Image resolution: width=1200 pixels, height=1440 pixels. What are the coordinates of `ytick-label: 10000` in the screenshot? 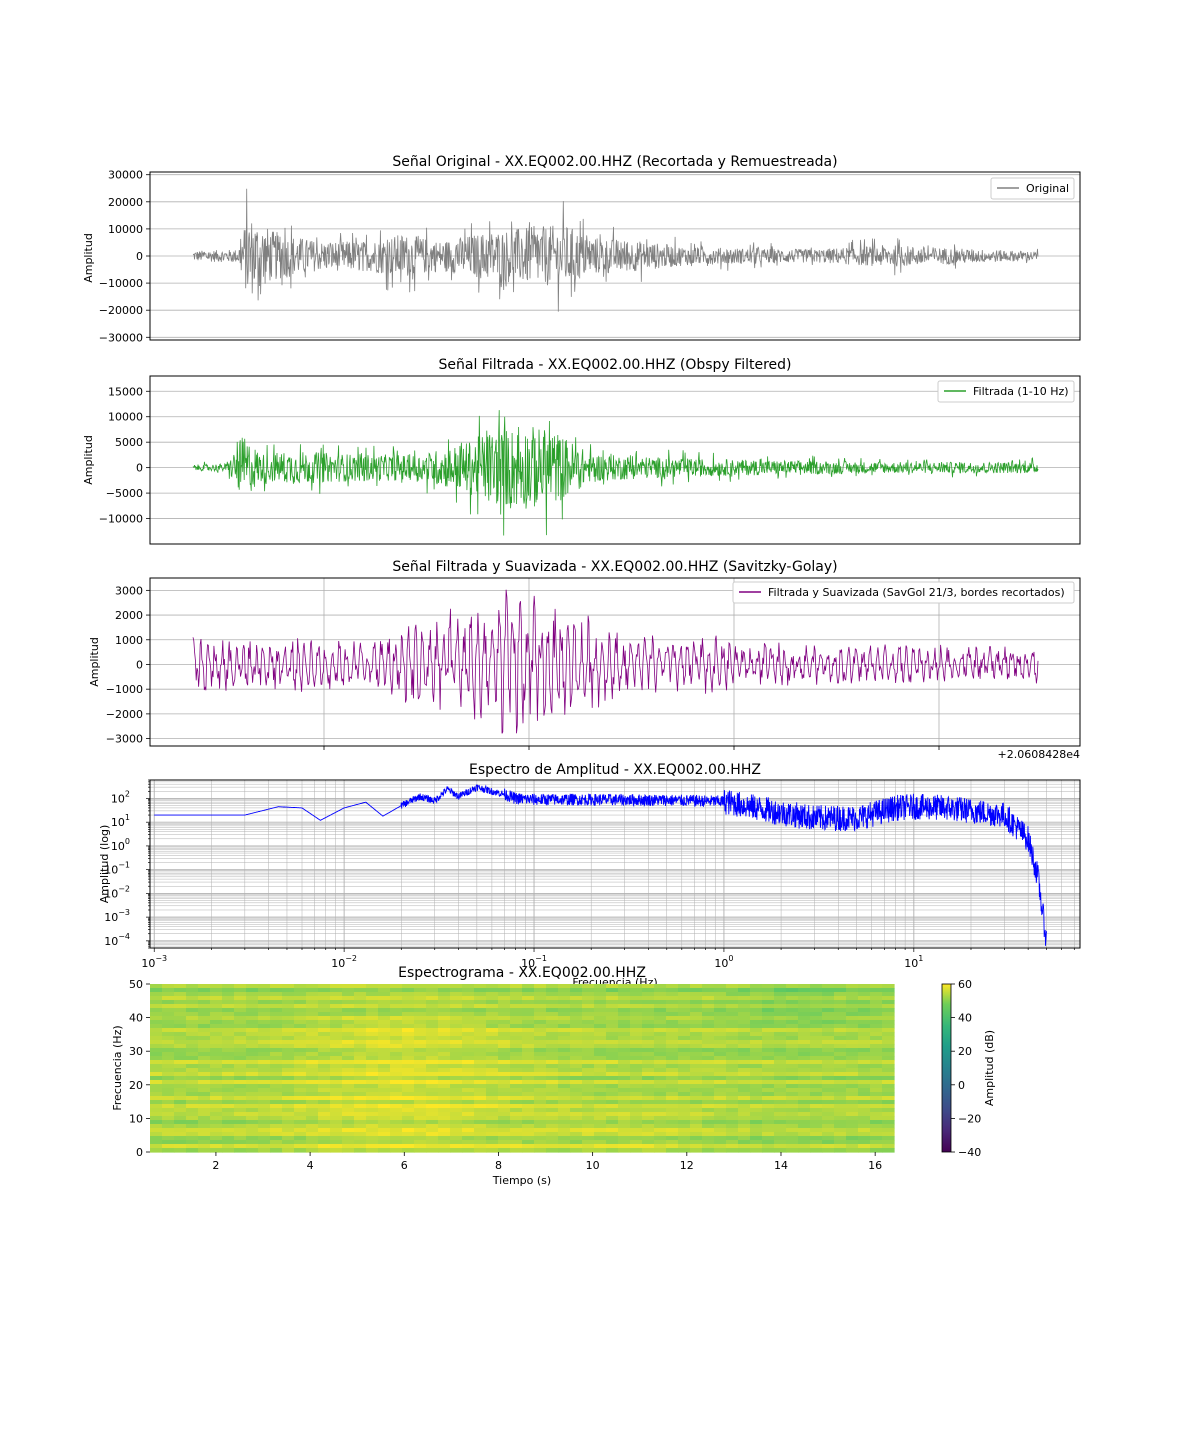 It's located at (125, 229).